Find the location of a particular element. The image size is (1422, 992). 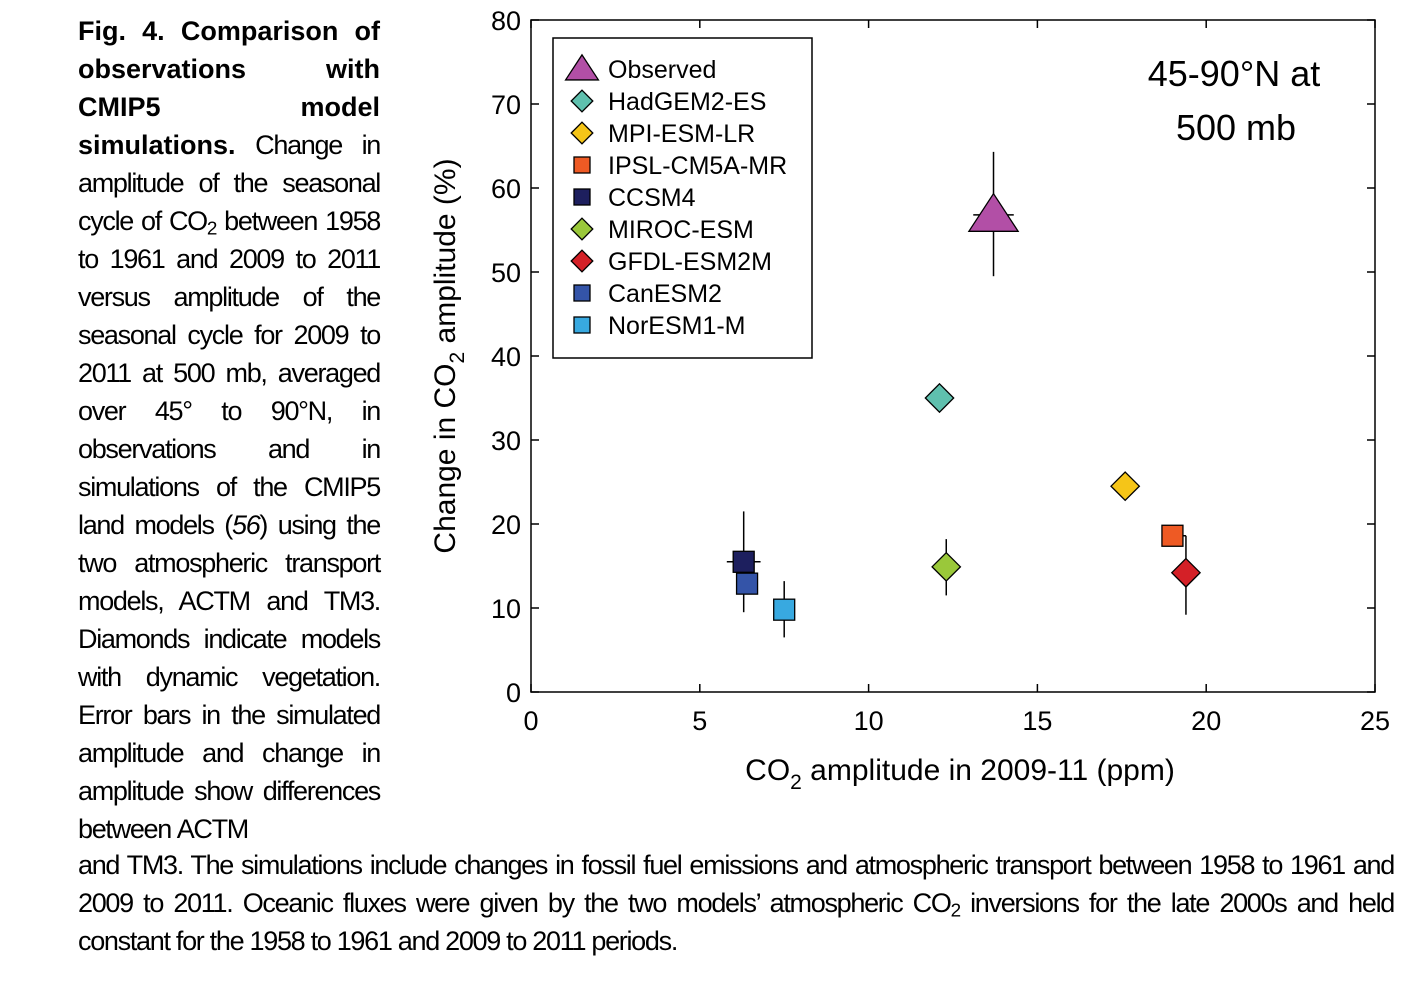

point-gfdl-esm2m is located at coordinates (1186, 572).